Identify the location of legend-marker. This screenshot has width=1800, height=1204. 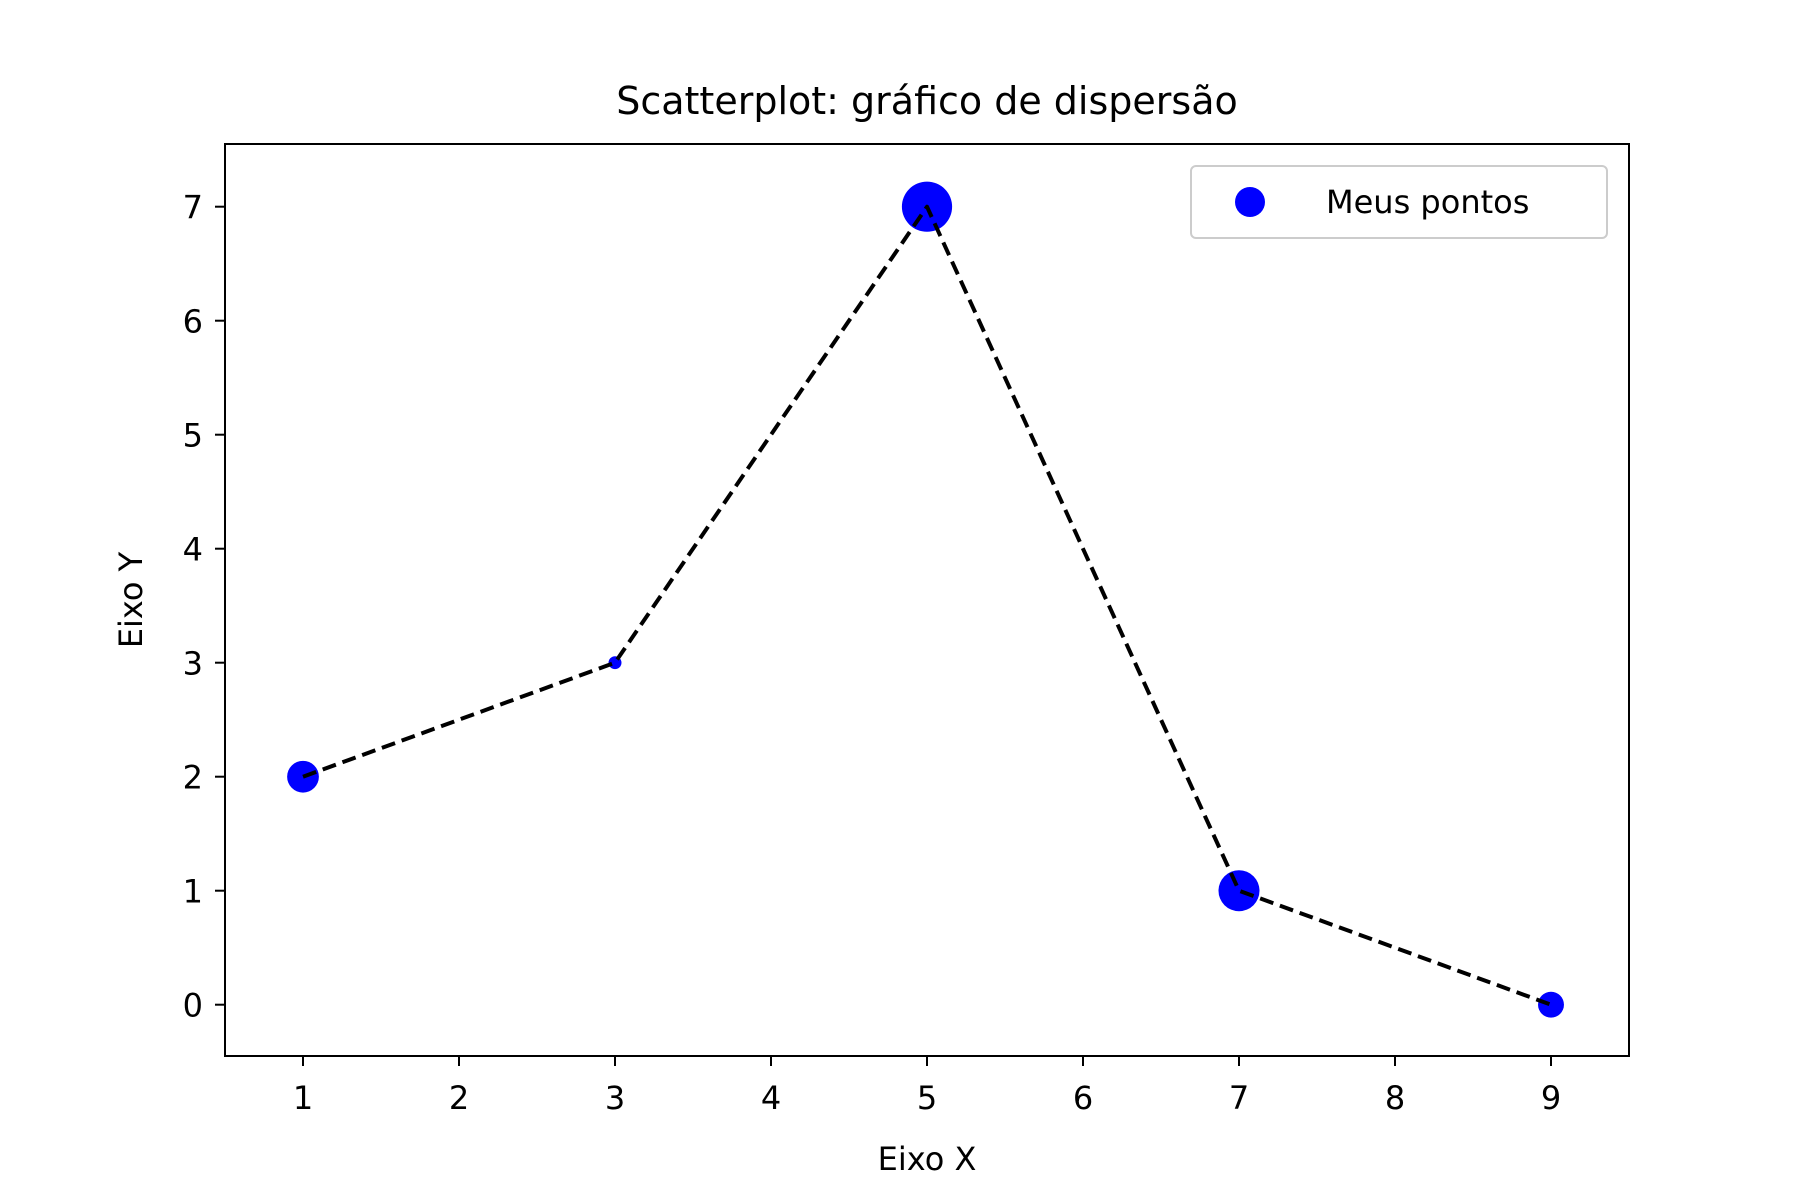
(1250, 202).